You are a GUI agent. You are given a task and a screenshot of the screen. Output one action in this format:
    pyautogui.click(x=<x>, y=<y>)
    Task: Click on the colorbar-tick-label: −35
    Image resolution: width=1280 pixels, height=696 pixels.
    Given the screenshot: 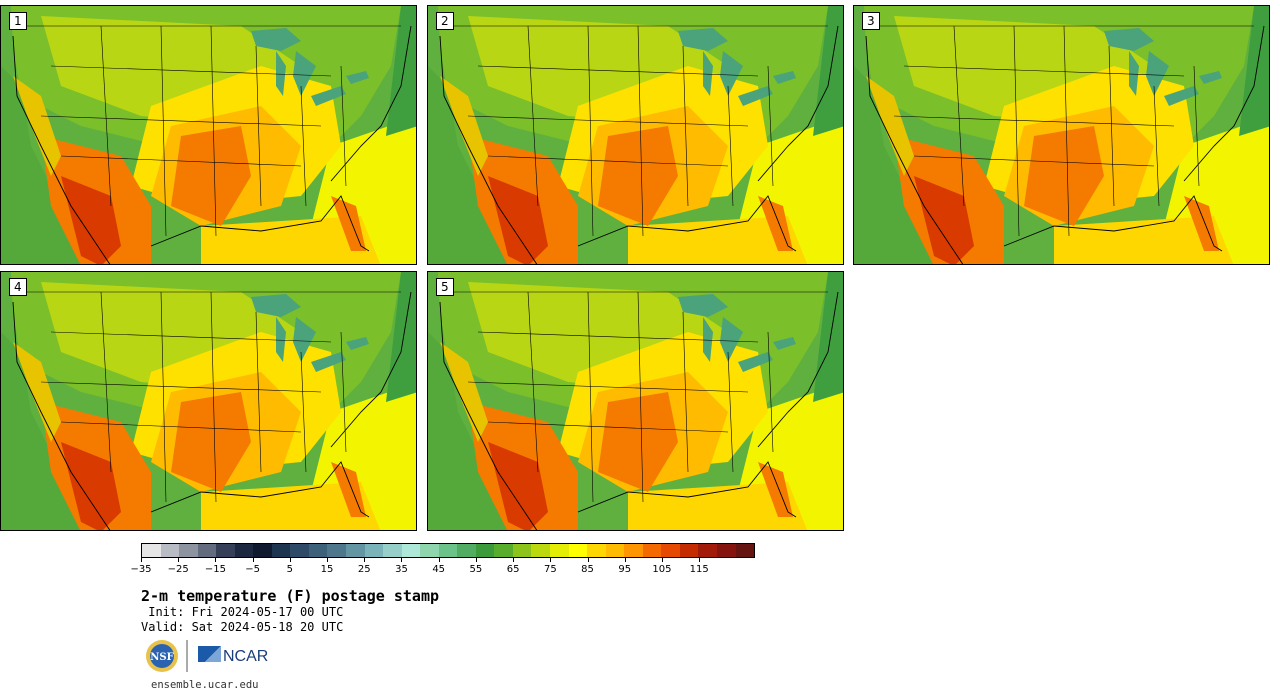 What is the action you would take?
    pyautogui.click(x=141, y=569)
    